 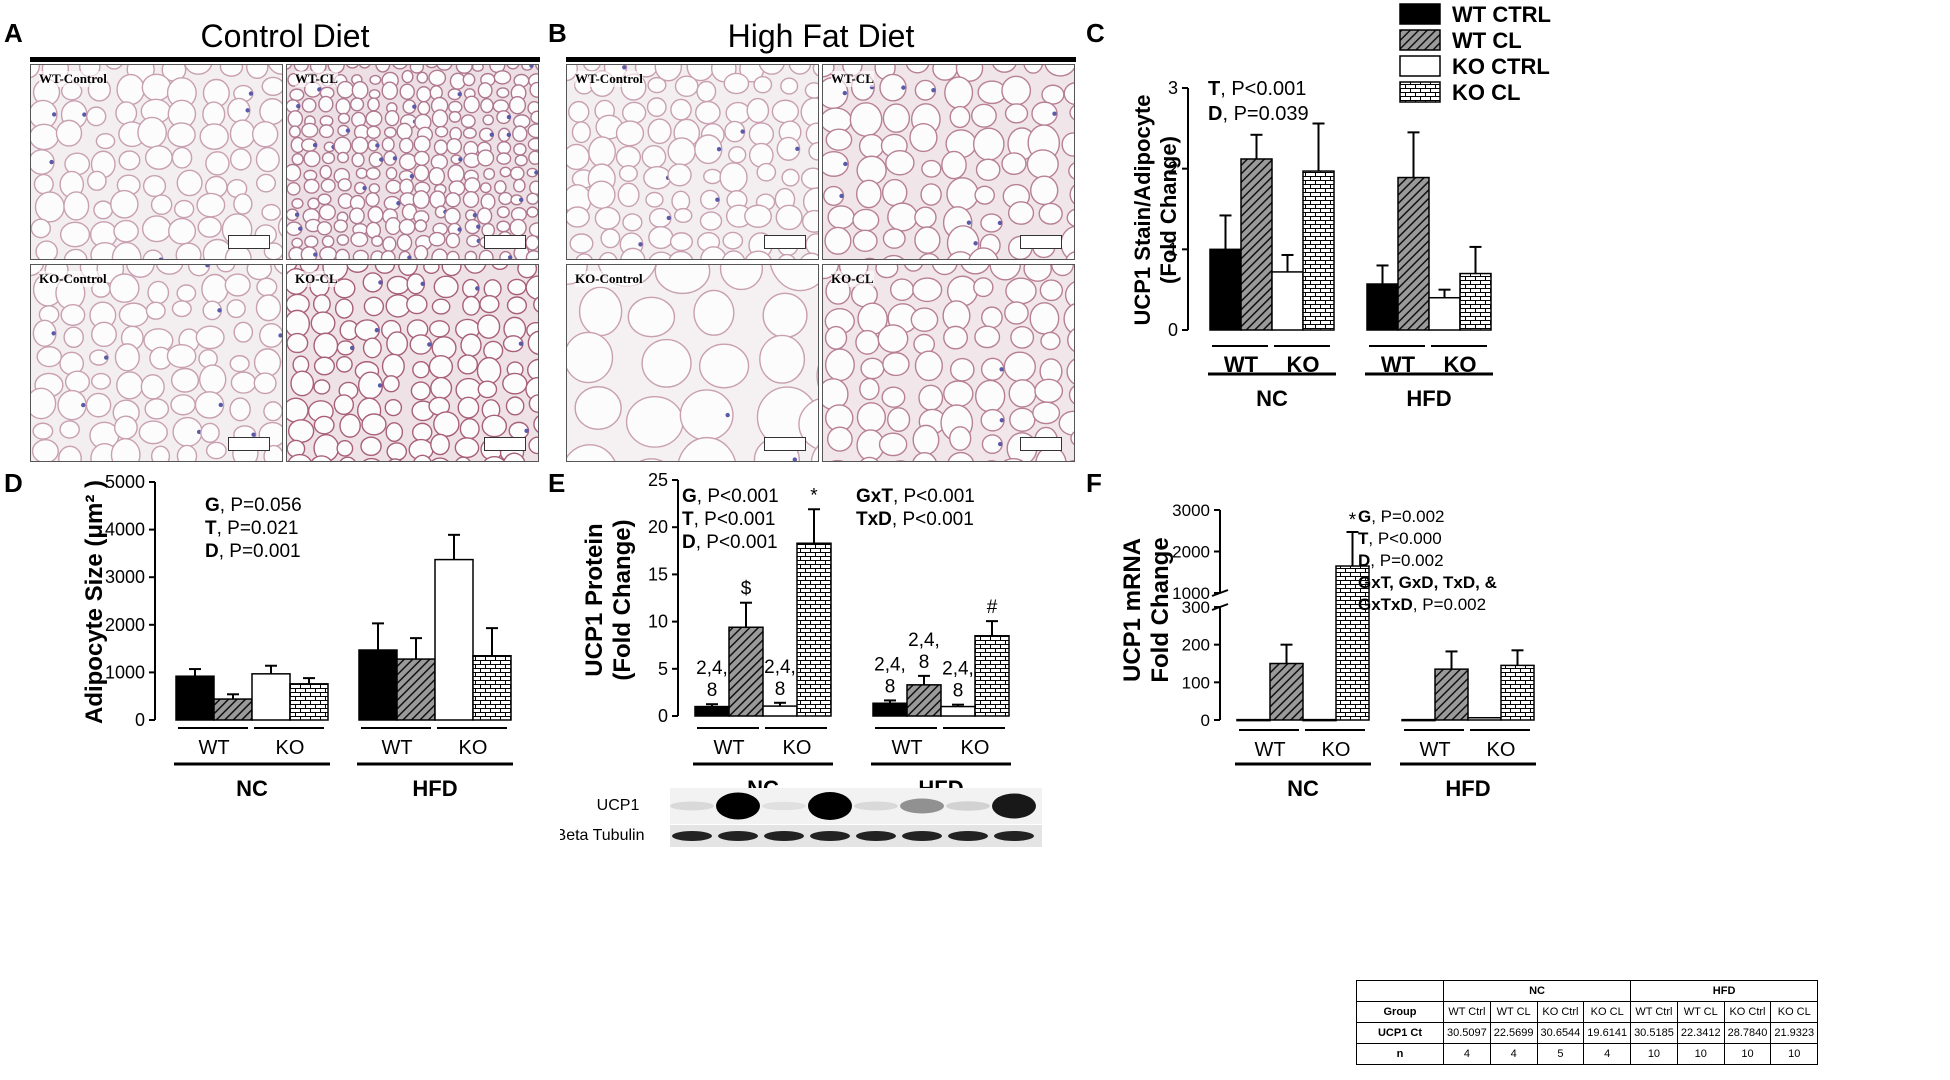 What do you see at coordinates (780, 667) in the screenshot?
I see `significance-annotation: 2,4,` at bounding box center [780, 667].